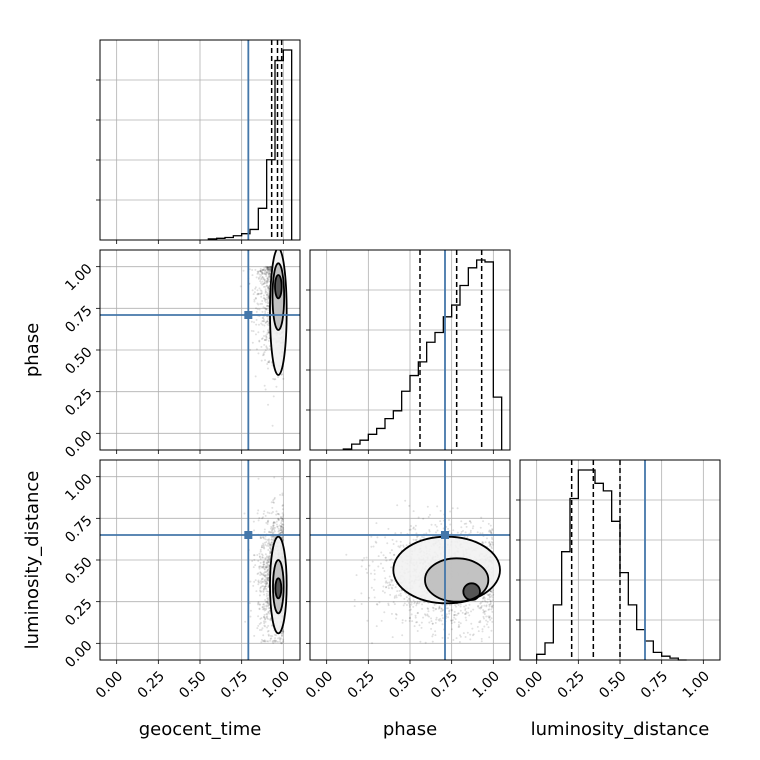 This screenshot has width=760, height=760. What do you see at coordinates (78, 444) in the screenshot?
I see `y-tick-label: 0.00` at bounding box center [78, 444].